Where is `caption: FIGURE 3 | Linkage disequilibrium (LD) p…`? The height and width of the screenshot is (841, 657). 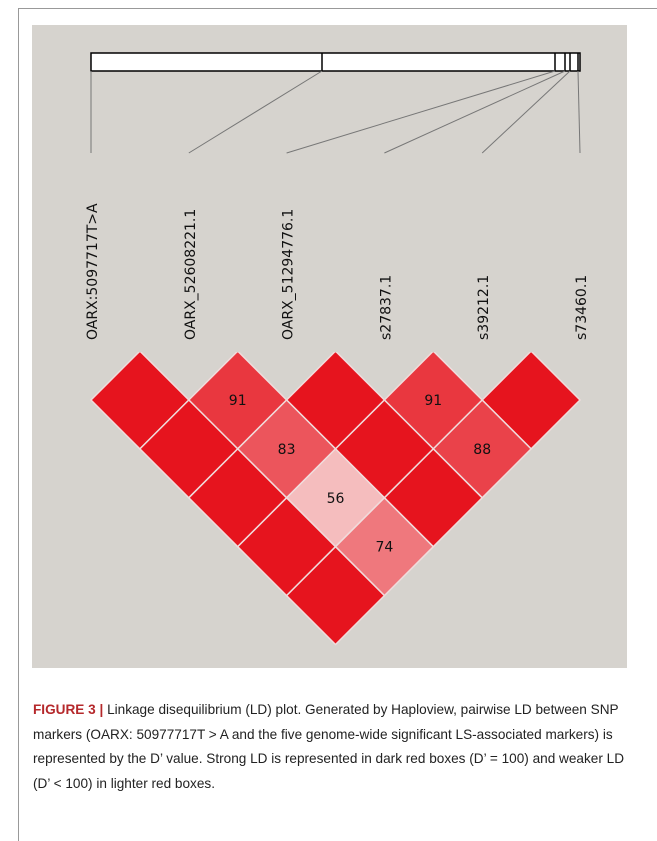 caption: FIGURE 3 | Linkage disequilibrium (LD) p… is located at coordinates (333, 747).